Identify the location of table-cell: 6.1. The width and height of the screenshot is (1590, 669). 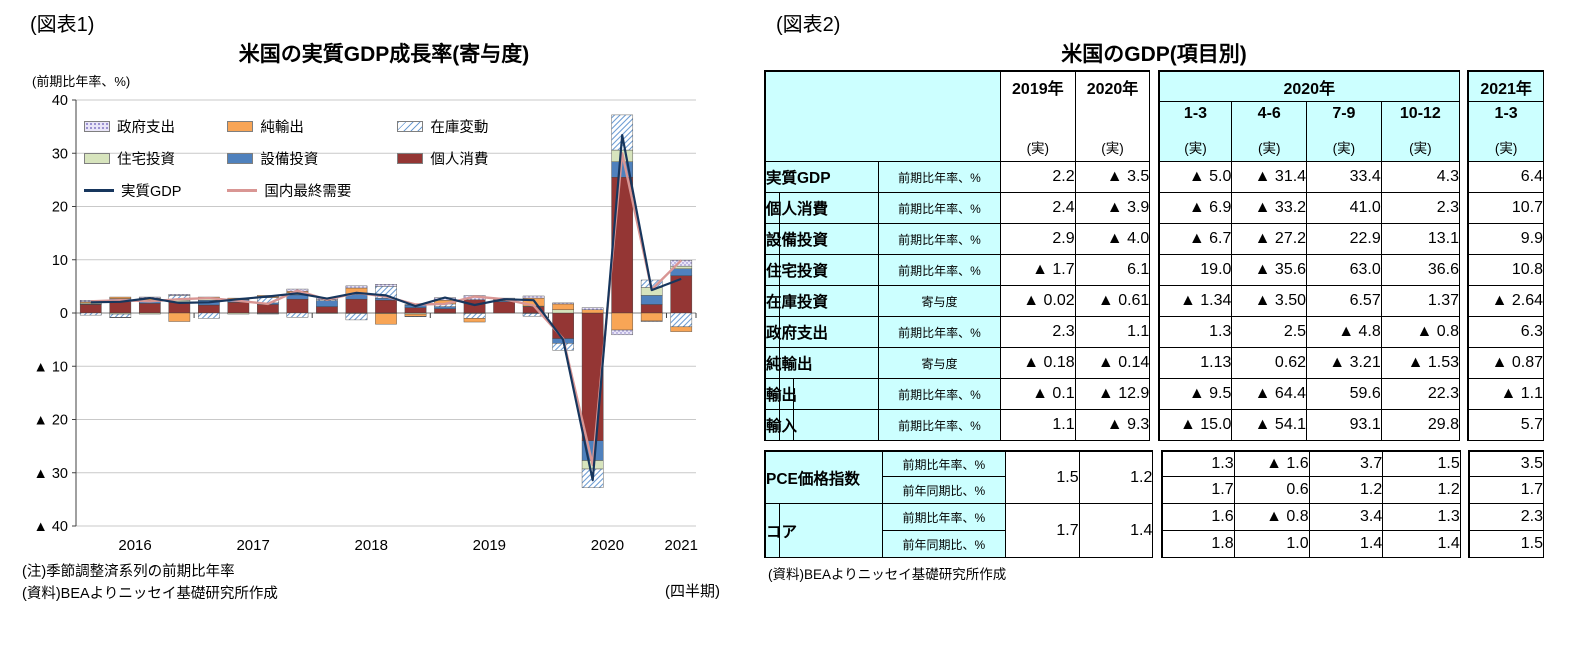
(1113, 270).